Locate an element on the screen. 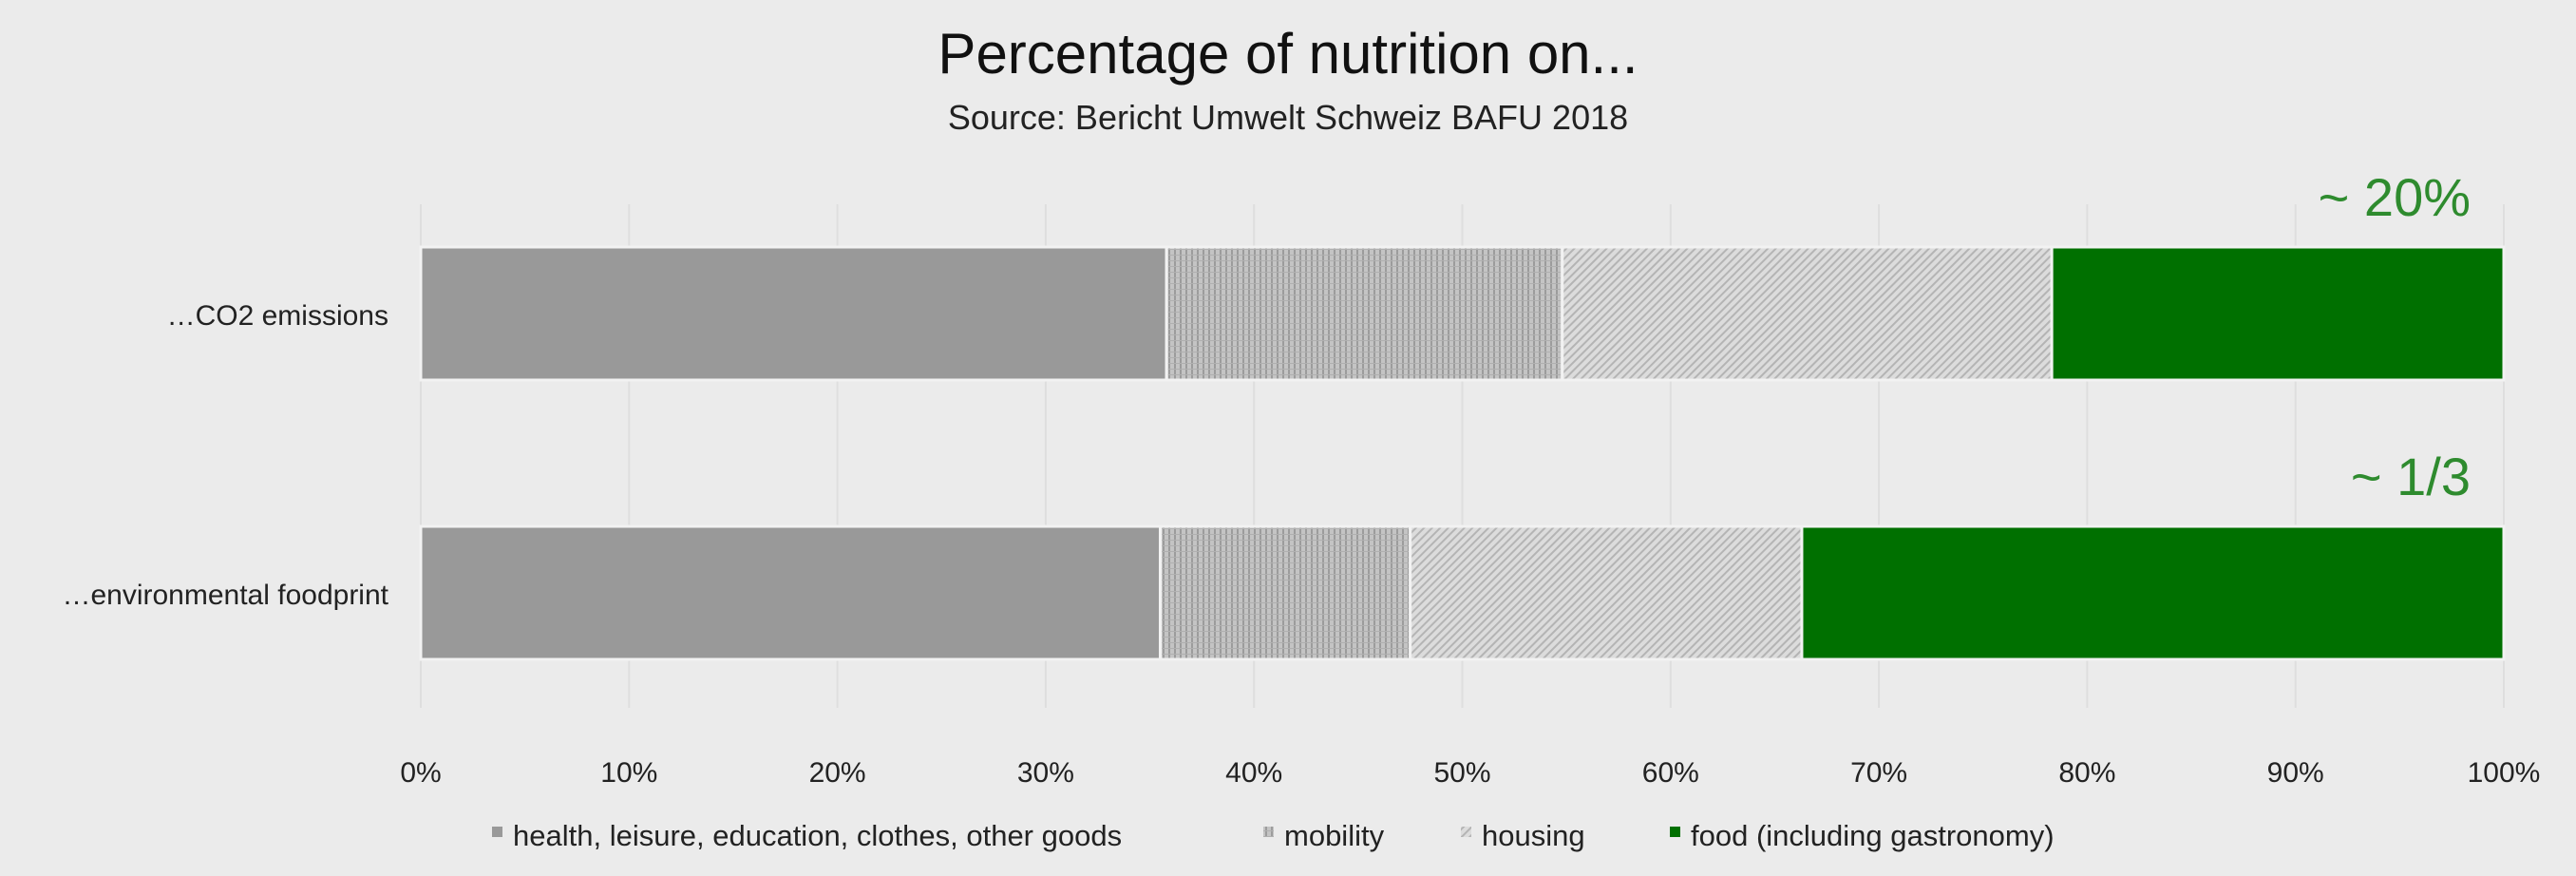 Image resolution: width=2576 pixels, height=876 pixels. legend-label-1: mobility is located at coordinates (1334, 835).